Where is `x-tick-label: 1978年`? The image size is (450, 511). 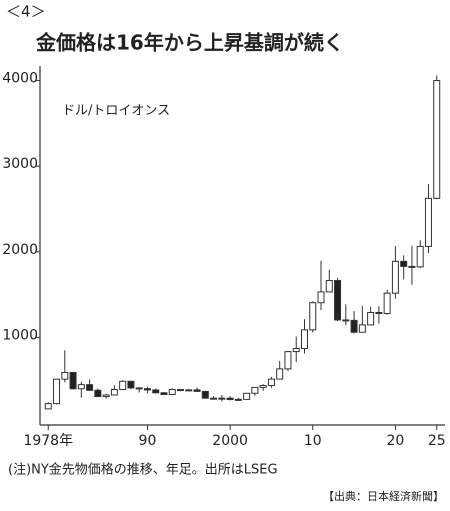
x-tick-label: 1978年 is located at coordinates (48, 441).